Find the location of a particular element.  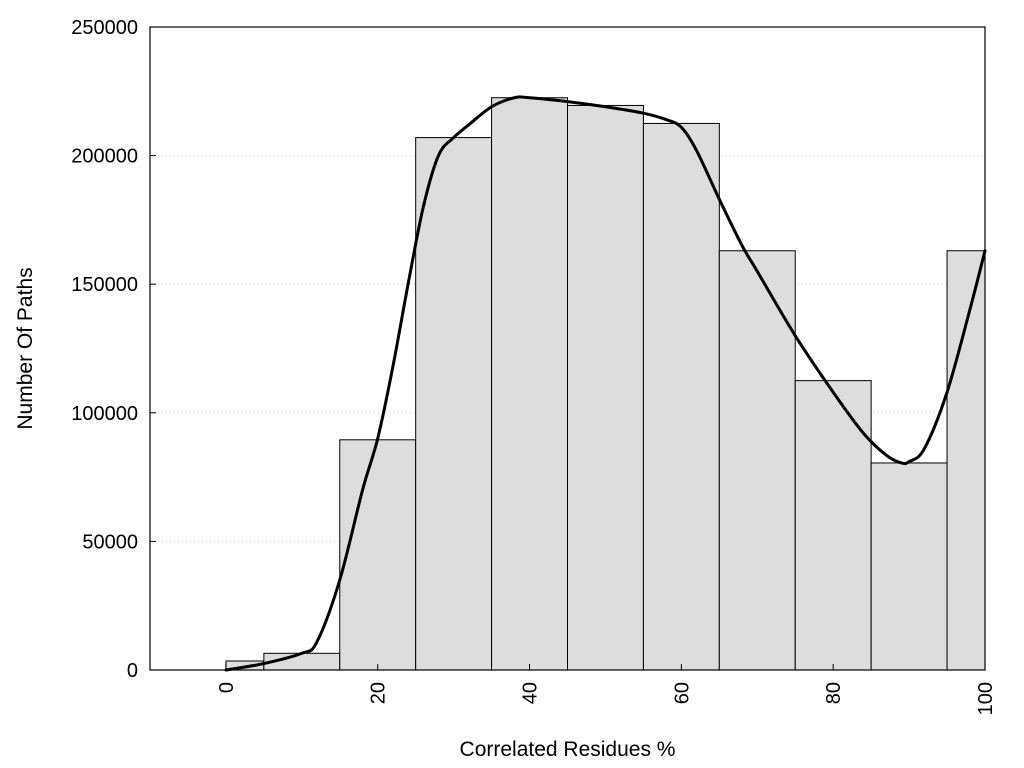

y-tick-label: 0 is located at coordinates (132, 671).